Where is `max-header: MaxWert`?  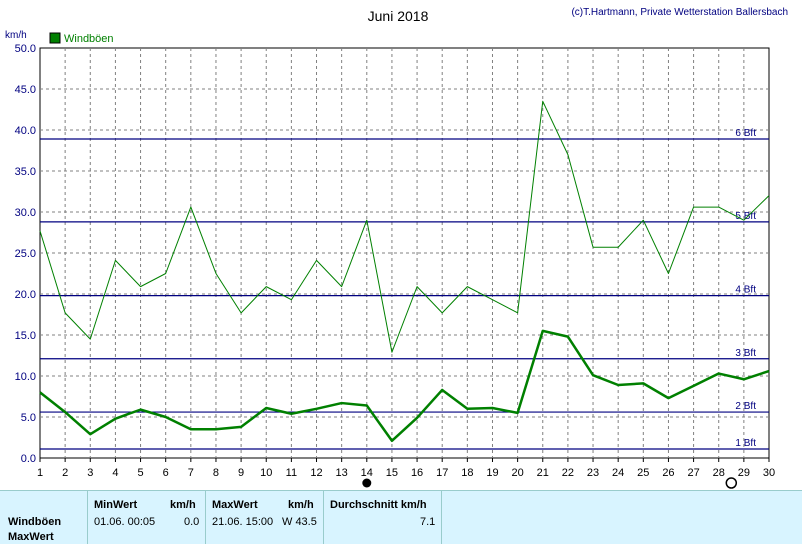 max-header: MaxWert is located at coordinates (235, 505).